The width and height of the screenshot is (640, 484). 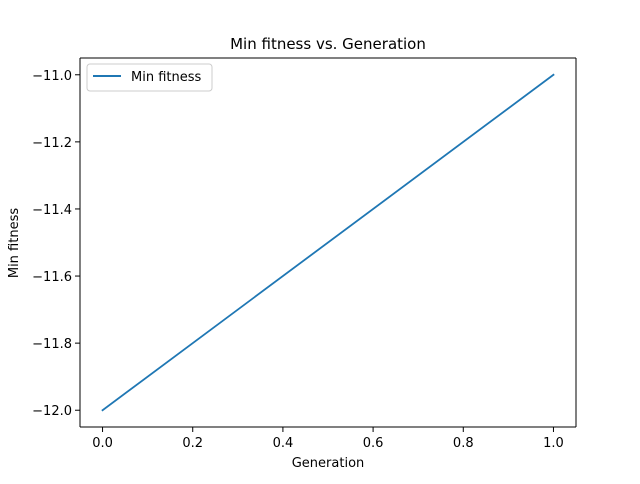 I want to click on y-tick-label: −11.2, so click(x=52, y=143).